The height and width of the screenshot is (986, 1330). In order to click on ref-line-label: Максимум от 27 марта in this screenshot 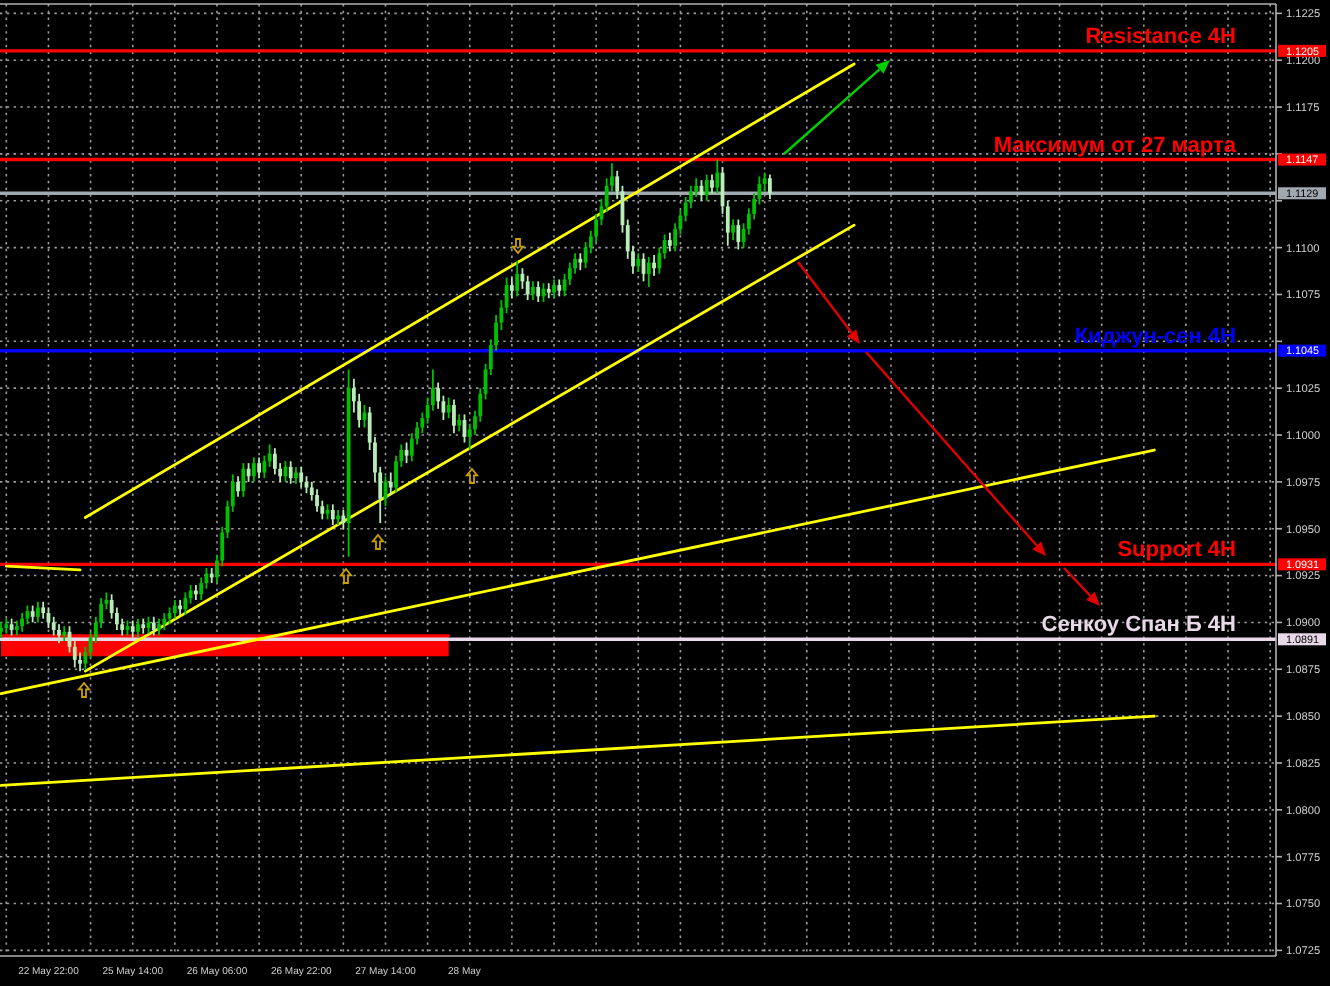, I will do `click(1115, 145)`.